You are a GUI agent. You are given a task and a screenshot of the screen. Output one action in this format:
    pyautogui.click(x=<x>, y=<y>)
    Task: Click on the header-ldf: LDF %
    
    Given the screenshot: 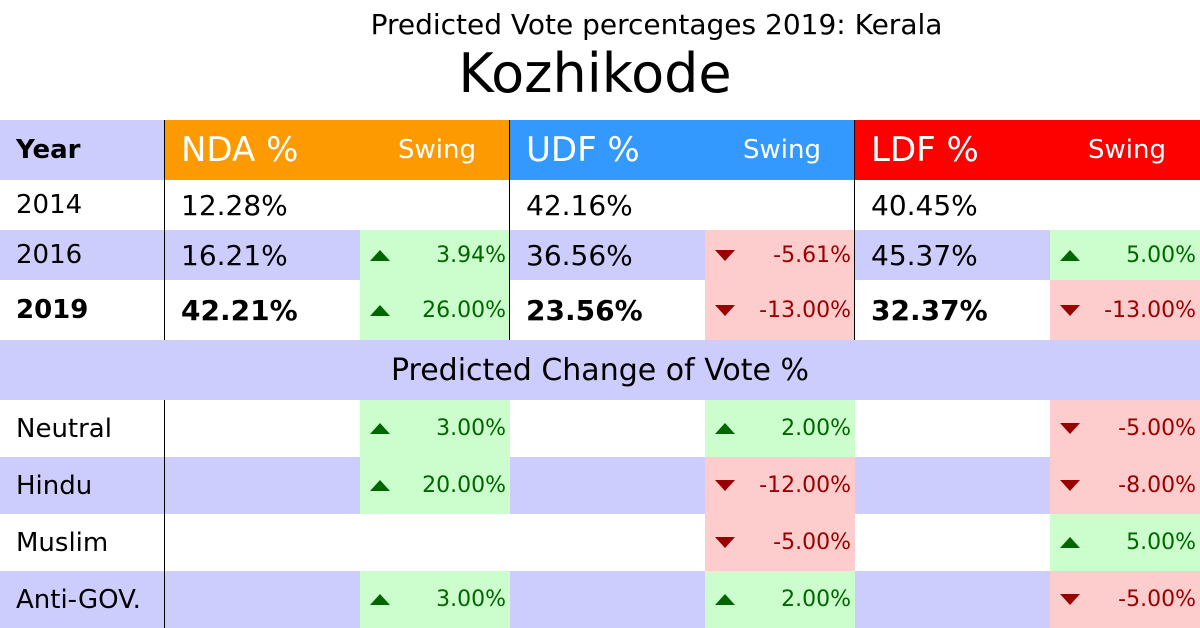 What is the action you would take?
    pyautogui.click(x=1027, y=150)
    